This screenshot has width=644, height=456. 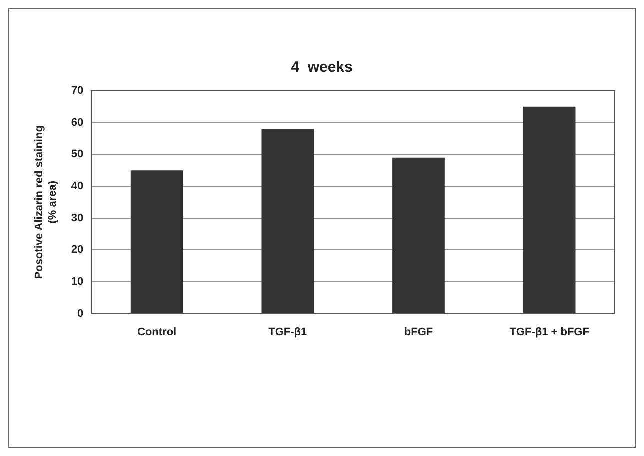 What do you see at coordinates (77, 282) in the screenshot?
I see `y-tick-label: 10` at bounding box center [77, 282].